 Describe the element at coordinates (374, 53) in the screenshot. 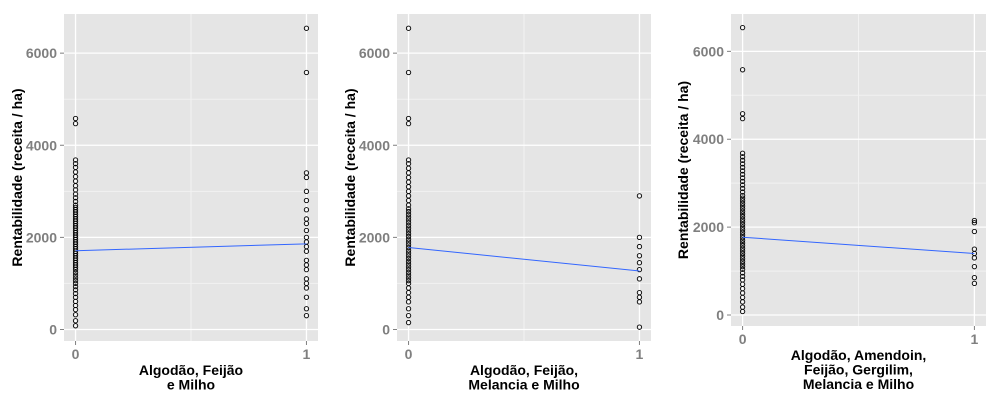

I see `y-tick-label: 6000` at that location.